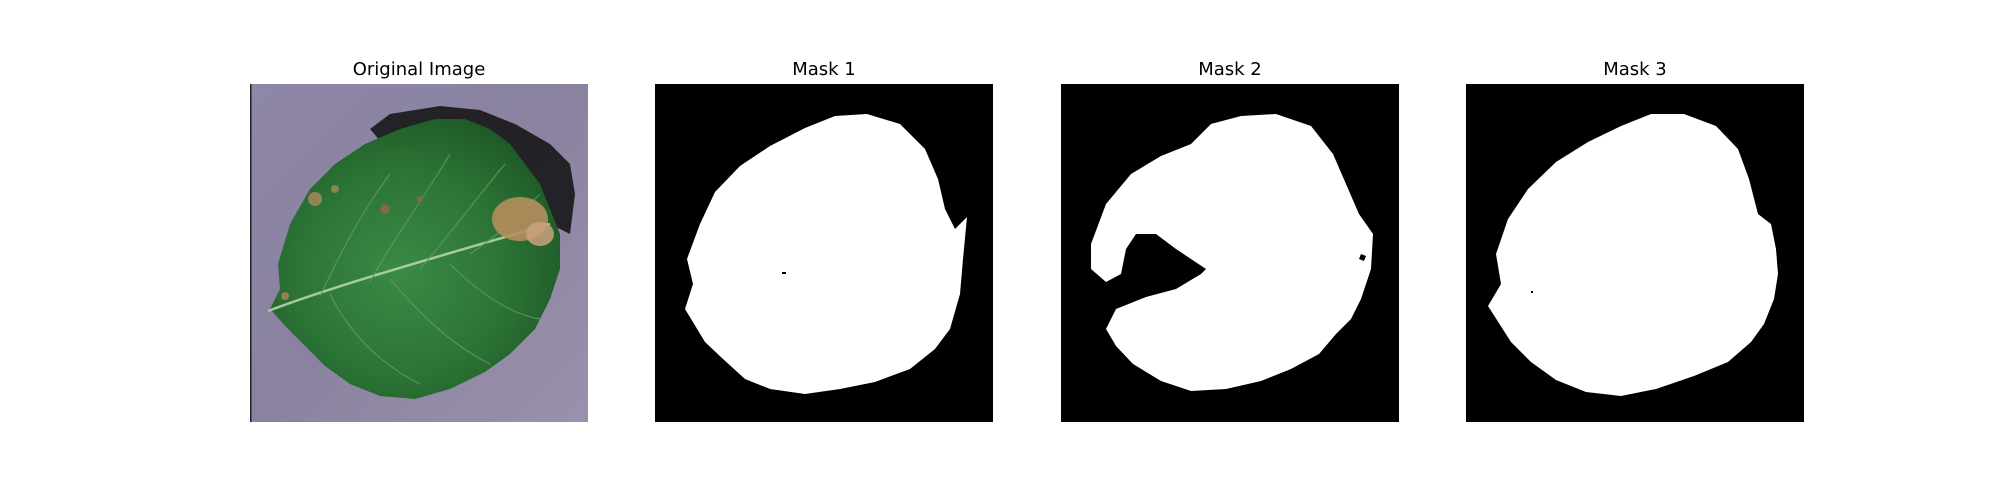 The height and width of the screenshot is (500, 2000). Describe the element at coordinates (251, 253) in the screenshot. I see `image-left-edge` at that location.